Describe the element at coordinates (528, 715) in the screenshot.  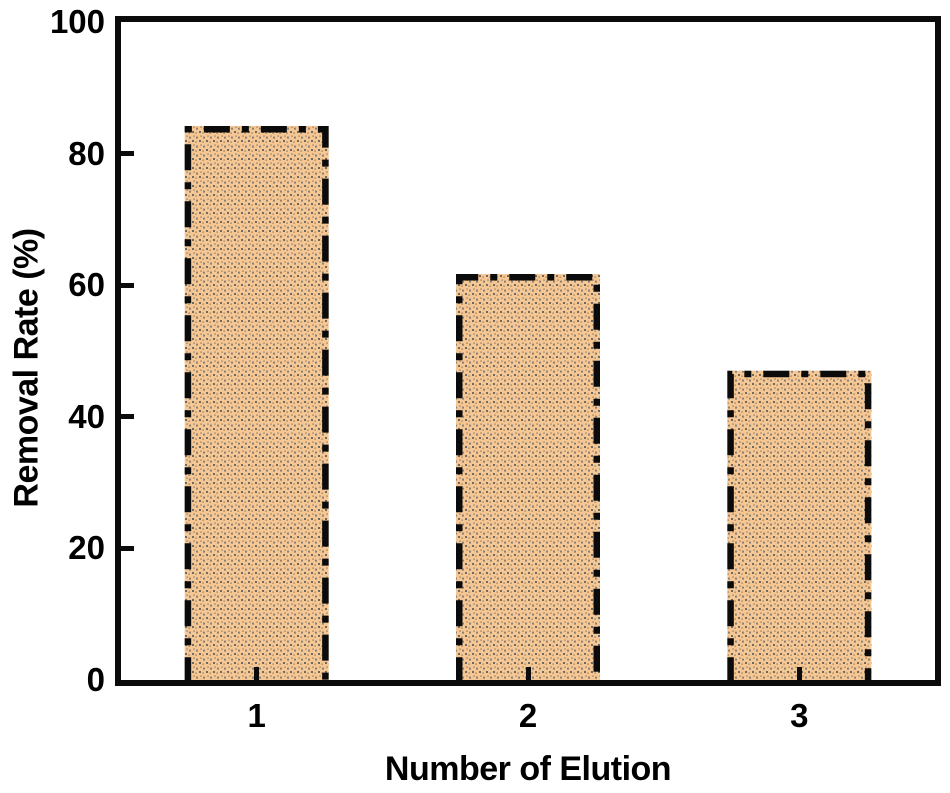
I see `x-tick-label-2: 2` at that location.